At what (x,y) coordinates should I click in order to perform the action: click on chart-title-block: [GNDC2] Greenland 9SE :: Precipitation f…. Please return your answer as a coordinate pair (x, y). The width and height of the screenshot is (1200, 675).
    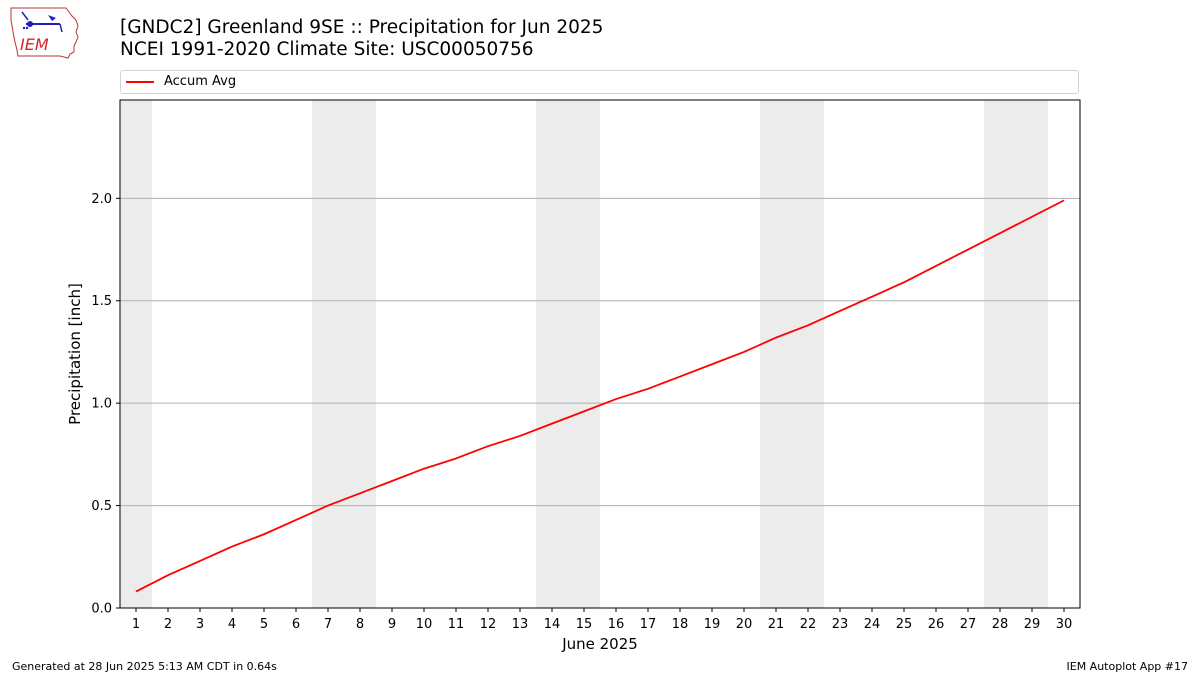
    Looking at the image, I should click on (361, 39).